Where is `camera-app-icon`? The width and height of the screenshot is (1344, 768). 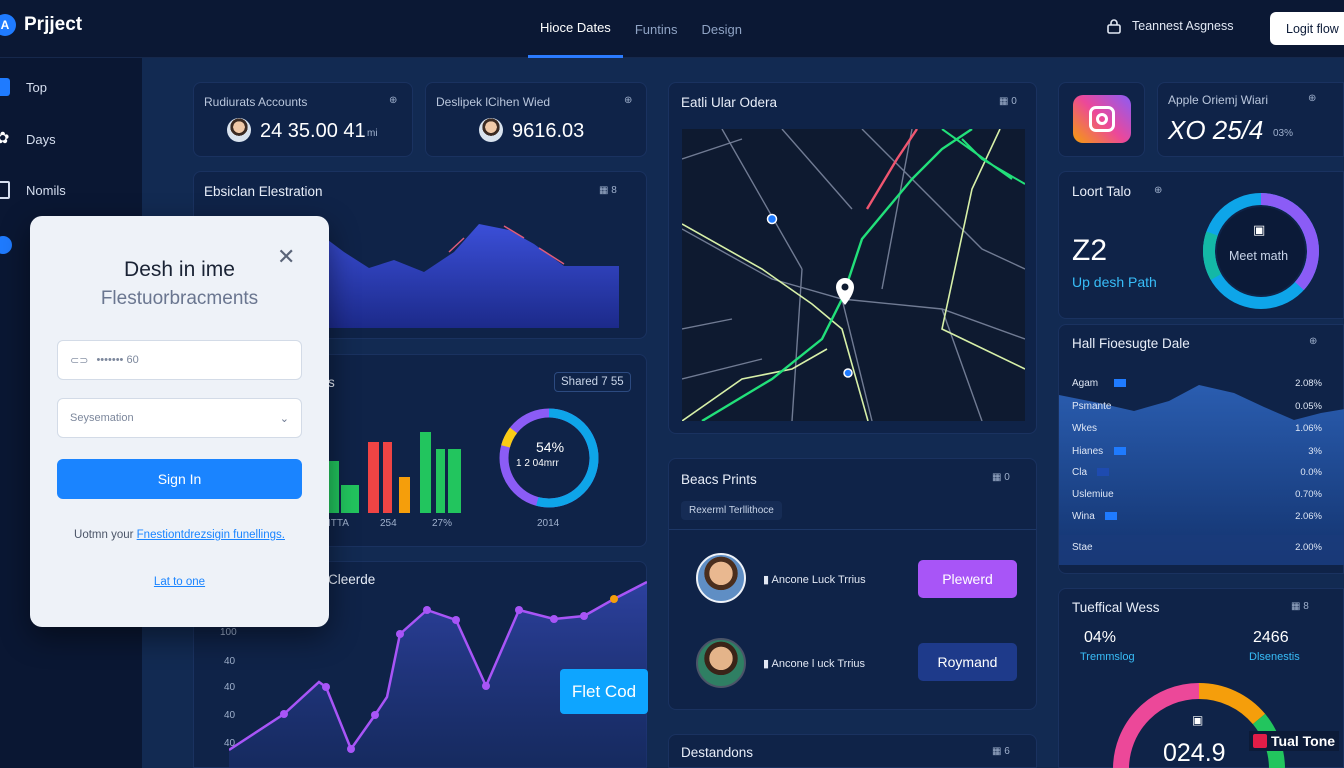
camera-app-icon is located at coordinates (1102, 119).